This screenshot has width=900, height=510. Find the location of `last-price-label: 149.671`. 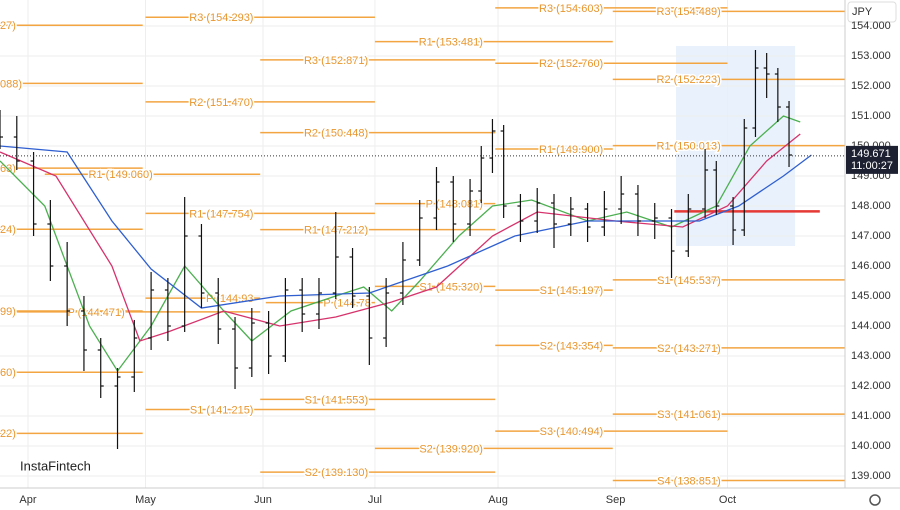

last-price-label: 149.671 is located at coordinates (871, 154).